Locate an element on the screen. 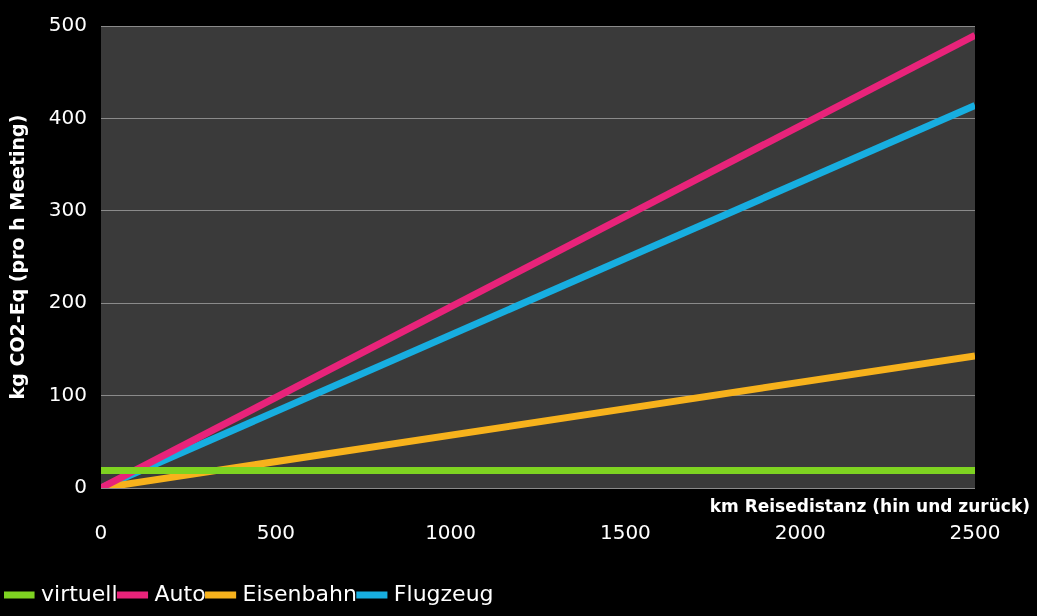 The image size is (1037, 616). y-tick-label: 300 is located at coordinates (67, 209).